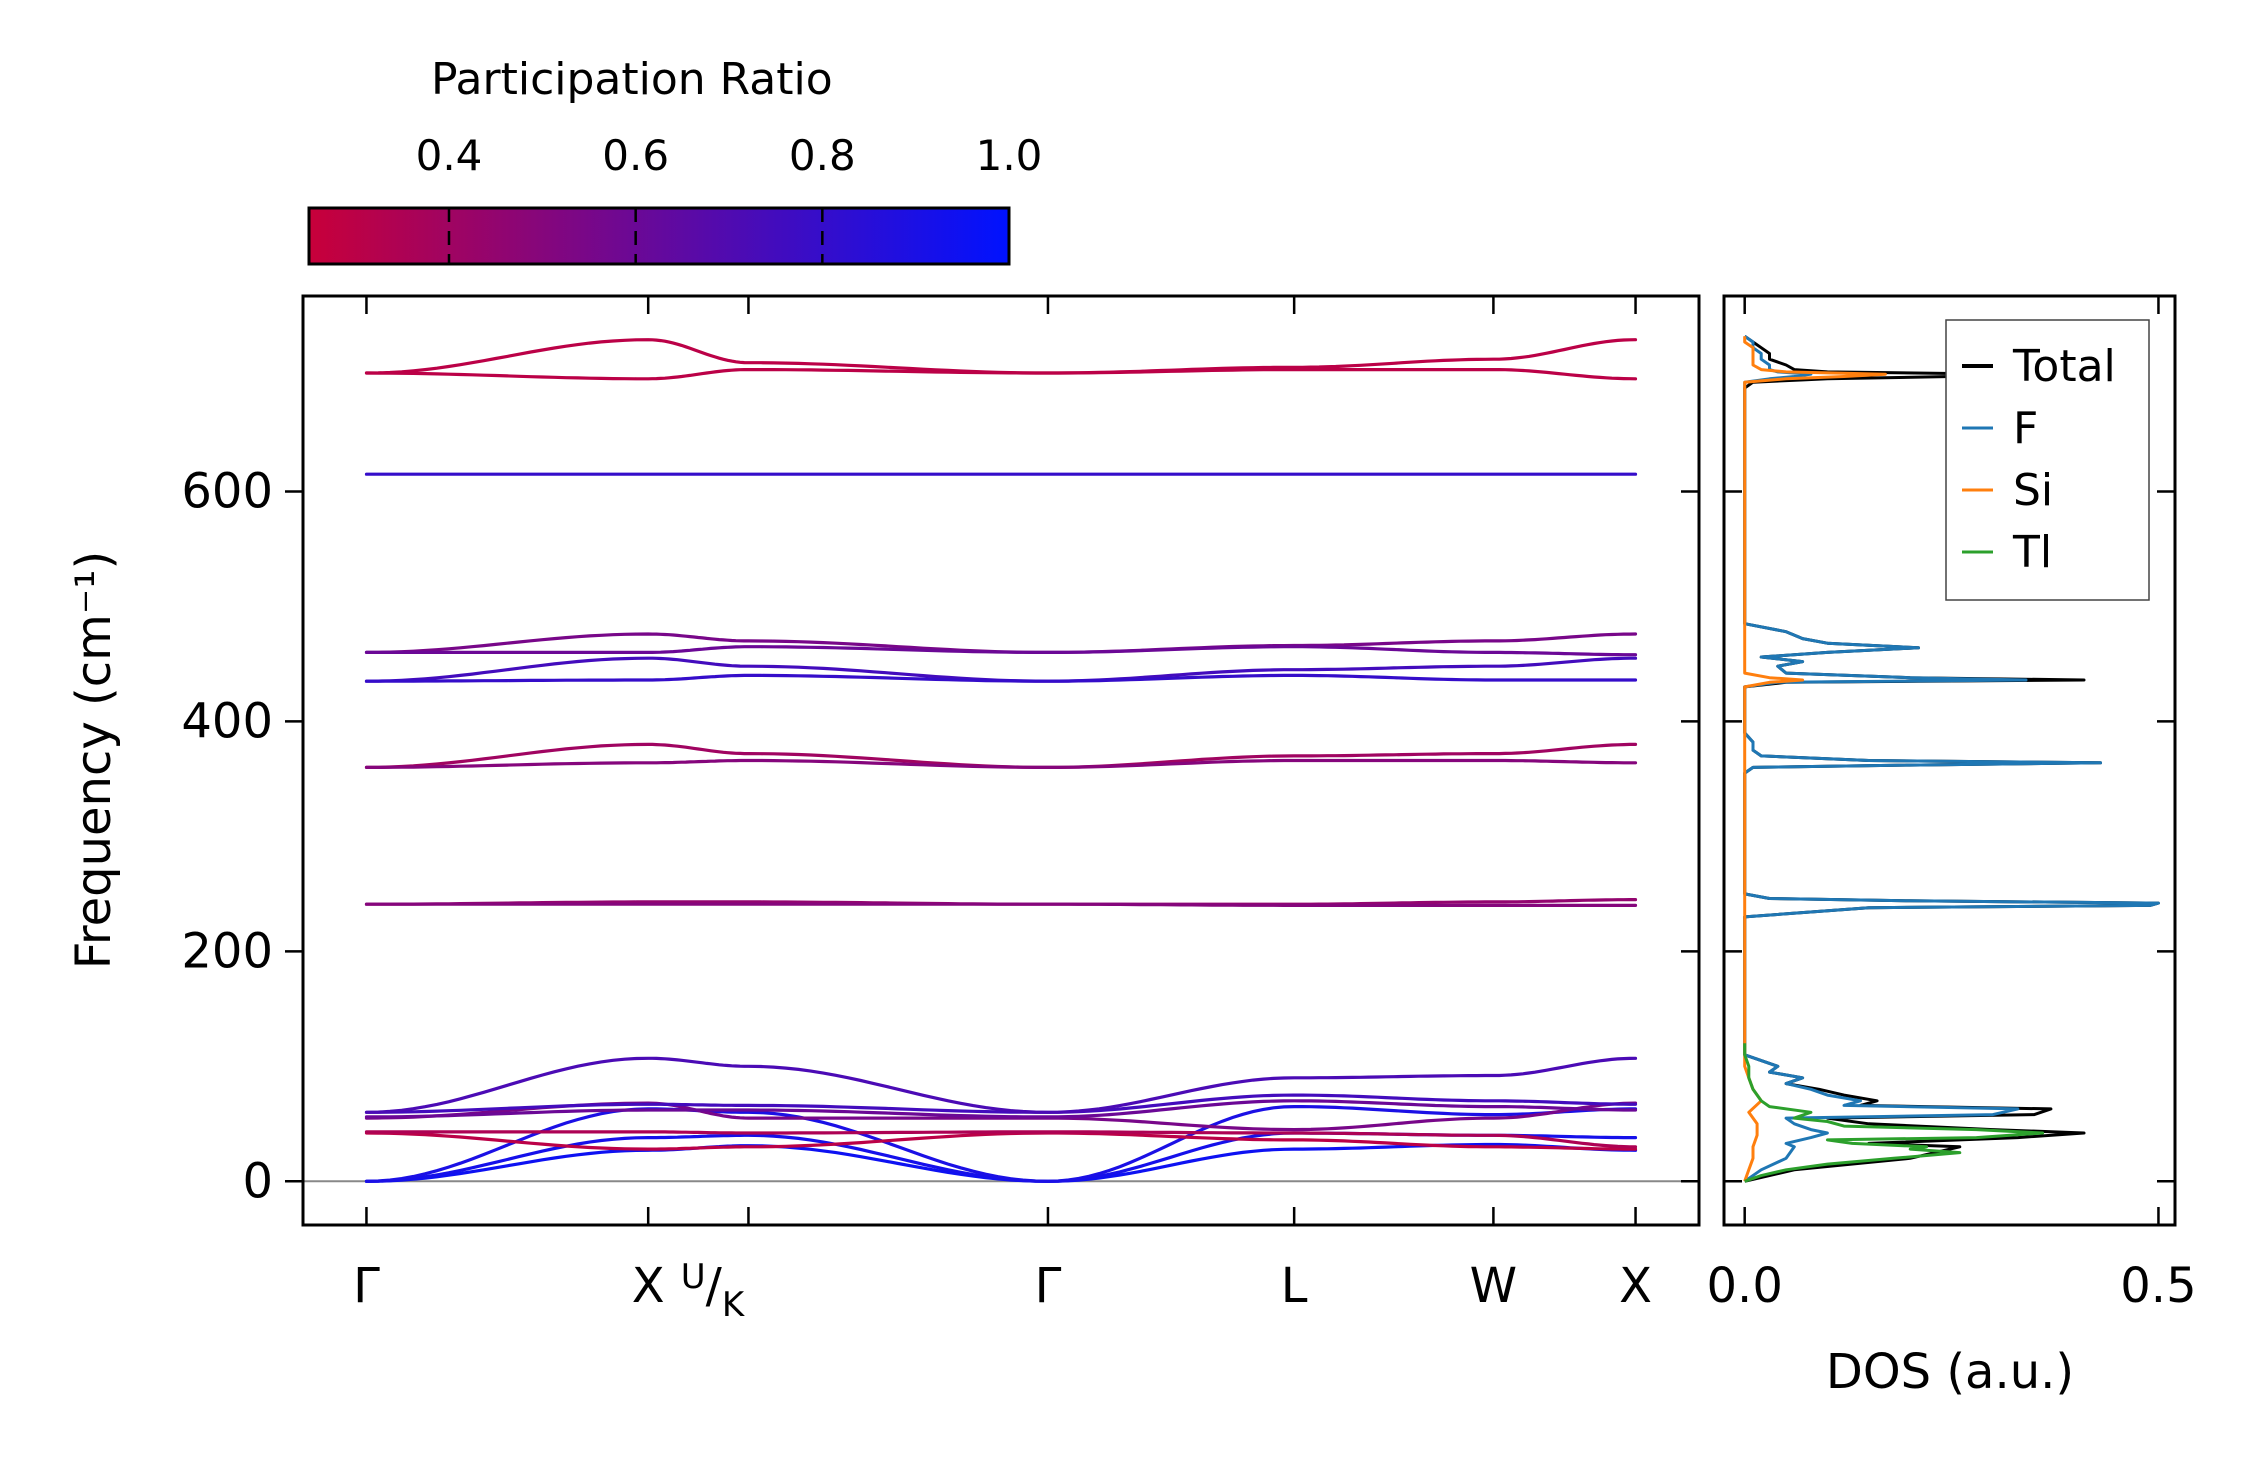  Describe the element at coordinates (1009, 155) in the screenshot. I see `colorbar-tick-label: 1.0` at that location.